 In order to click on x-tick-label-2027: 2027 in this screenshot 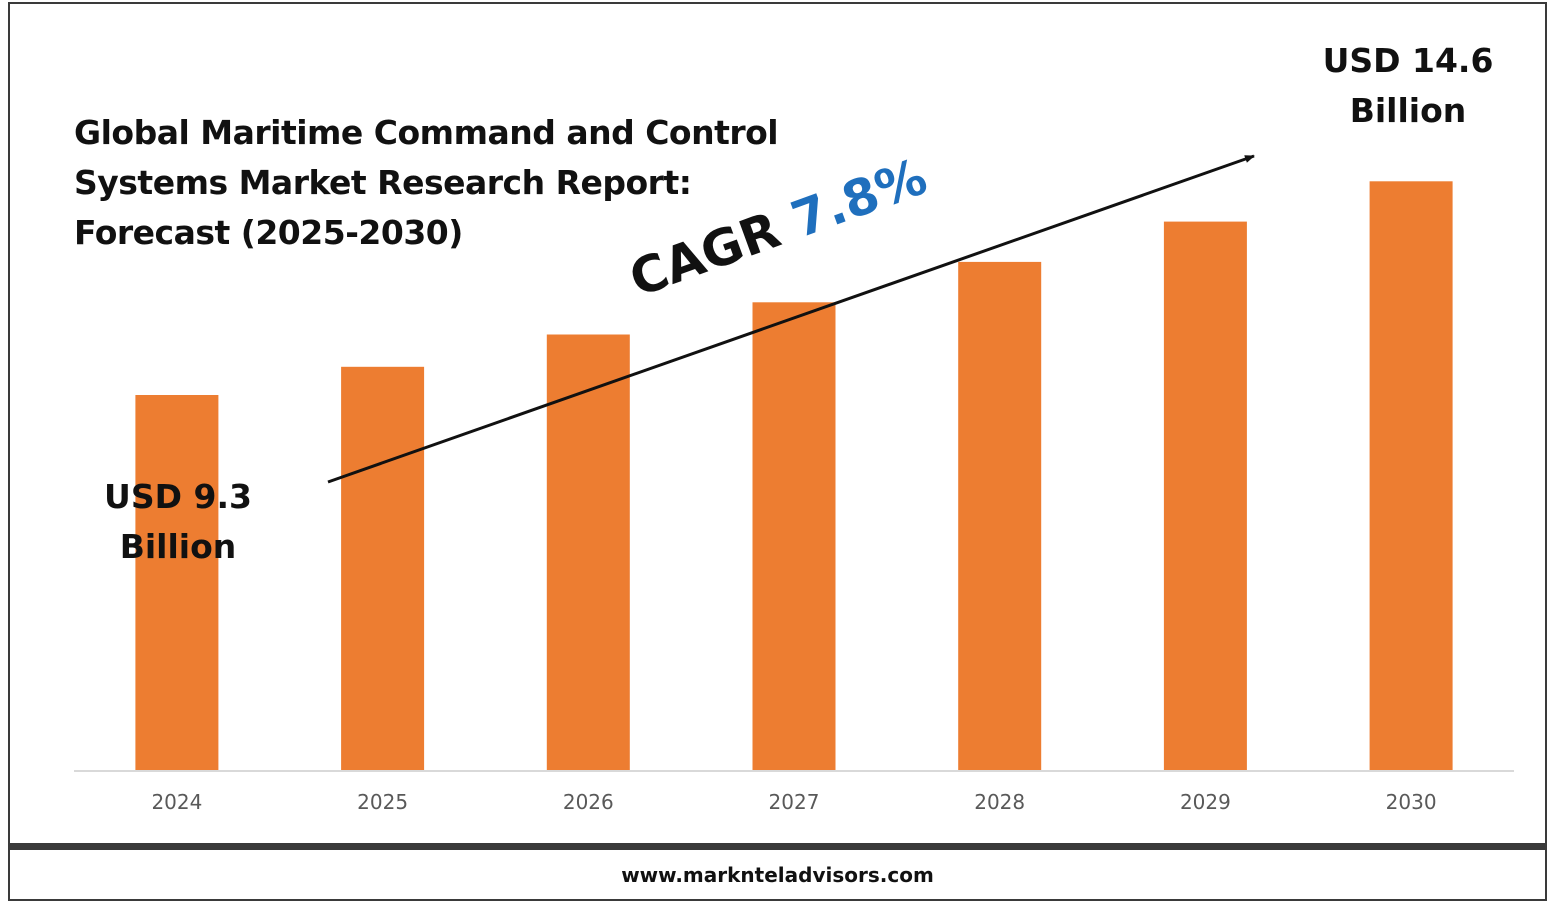, I will do `click(794, 802)`.